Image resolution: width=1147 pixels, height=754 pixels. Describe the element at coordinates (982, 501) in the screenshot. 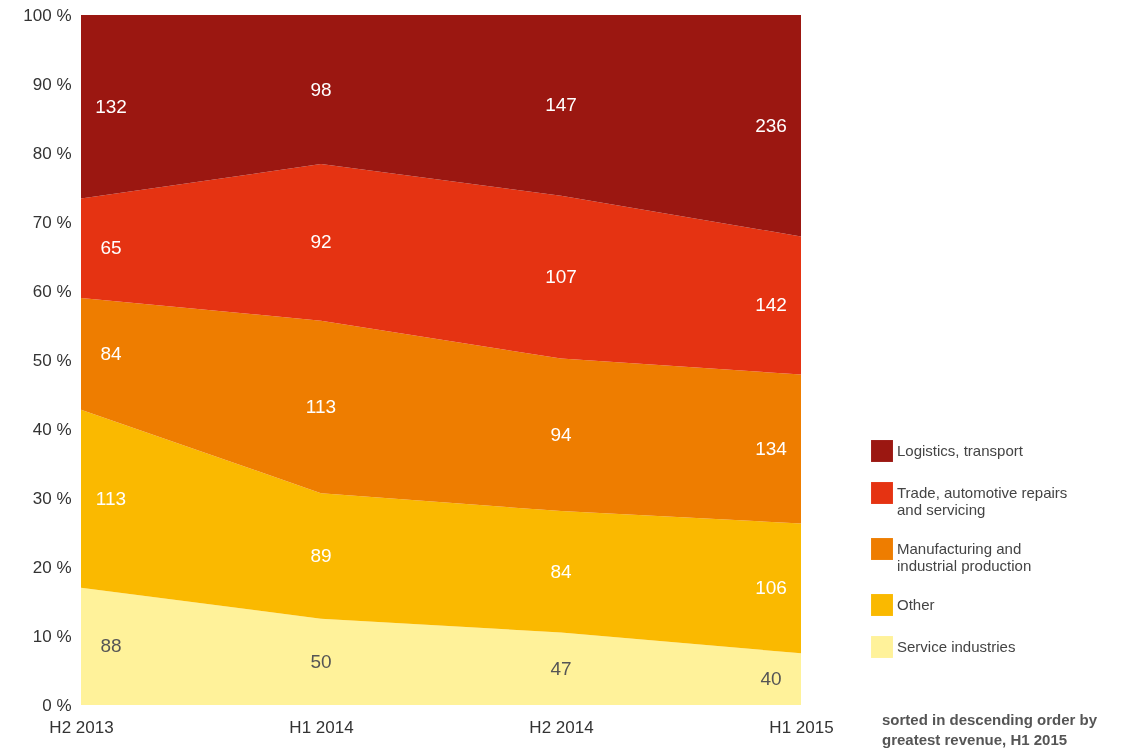

I see `legend-label: Trade, automotive repairs and servicing` at that location.